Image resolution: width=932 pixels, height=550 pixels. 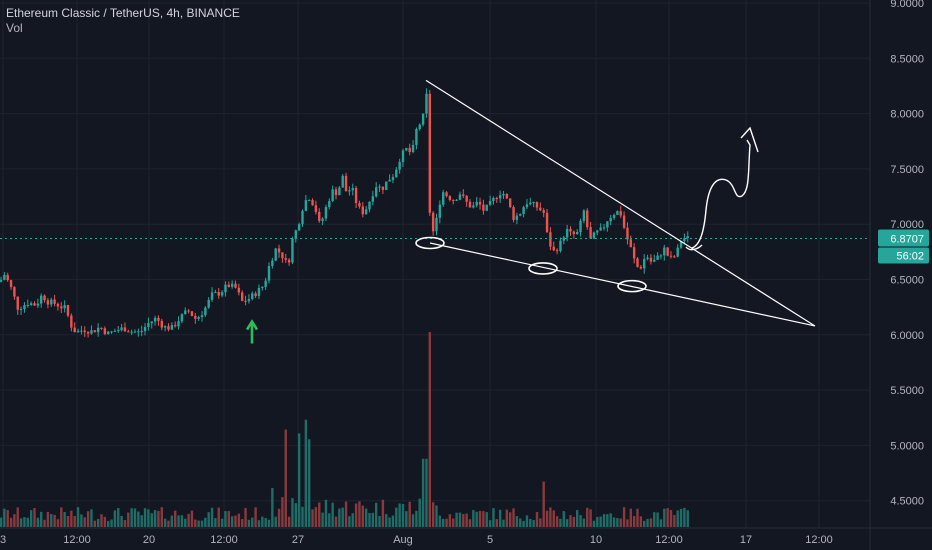 What do you see at coordinates (252, 331) in the screenshot?
I see `buy-arrow-icon` at bounding box center [252, 331].